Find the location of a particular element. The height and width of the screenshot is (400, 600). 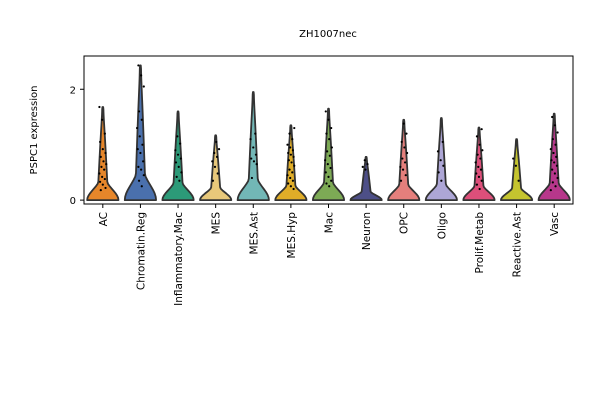

x-tick-label: Mac is located at coordinates (330, 222).